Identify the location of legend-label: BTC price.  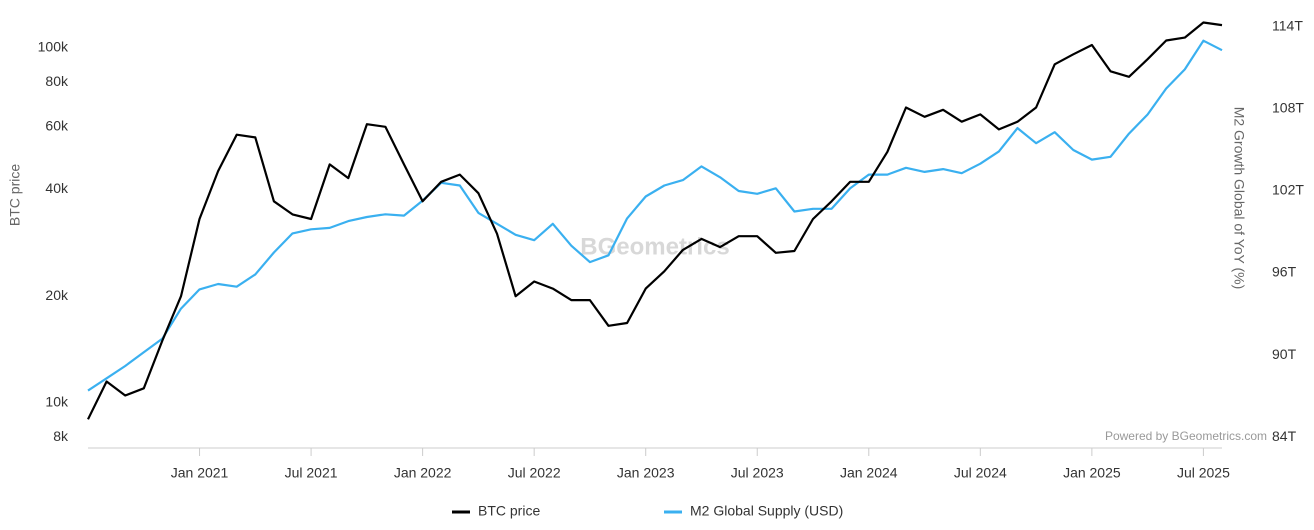
(509, 511).